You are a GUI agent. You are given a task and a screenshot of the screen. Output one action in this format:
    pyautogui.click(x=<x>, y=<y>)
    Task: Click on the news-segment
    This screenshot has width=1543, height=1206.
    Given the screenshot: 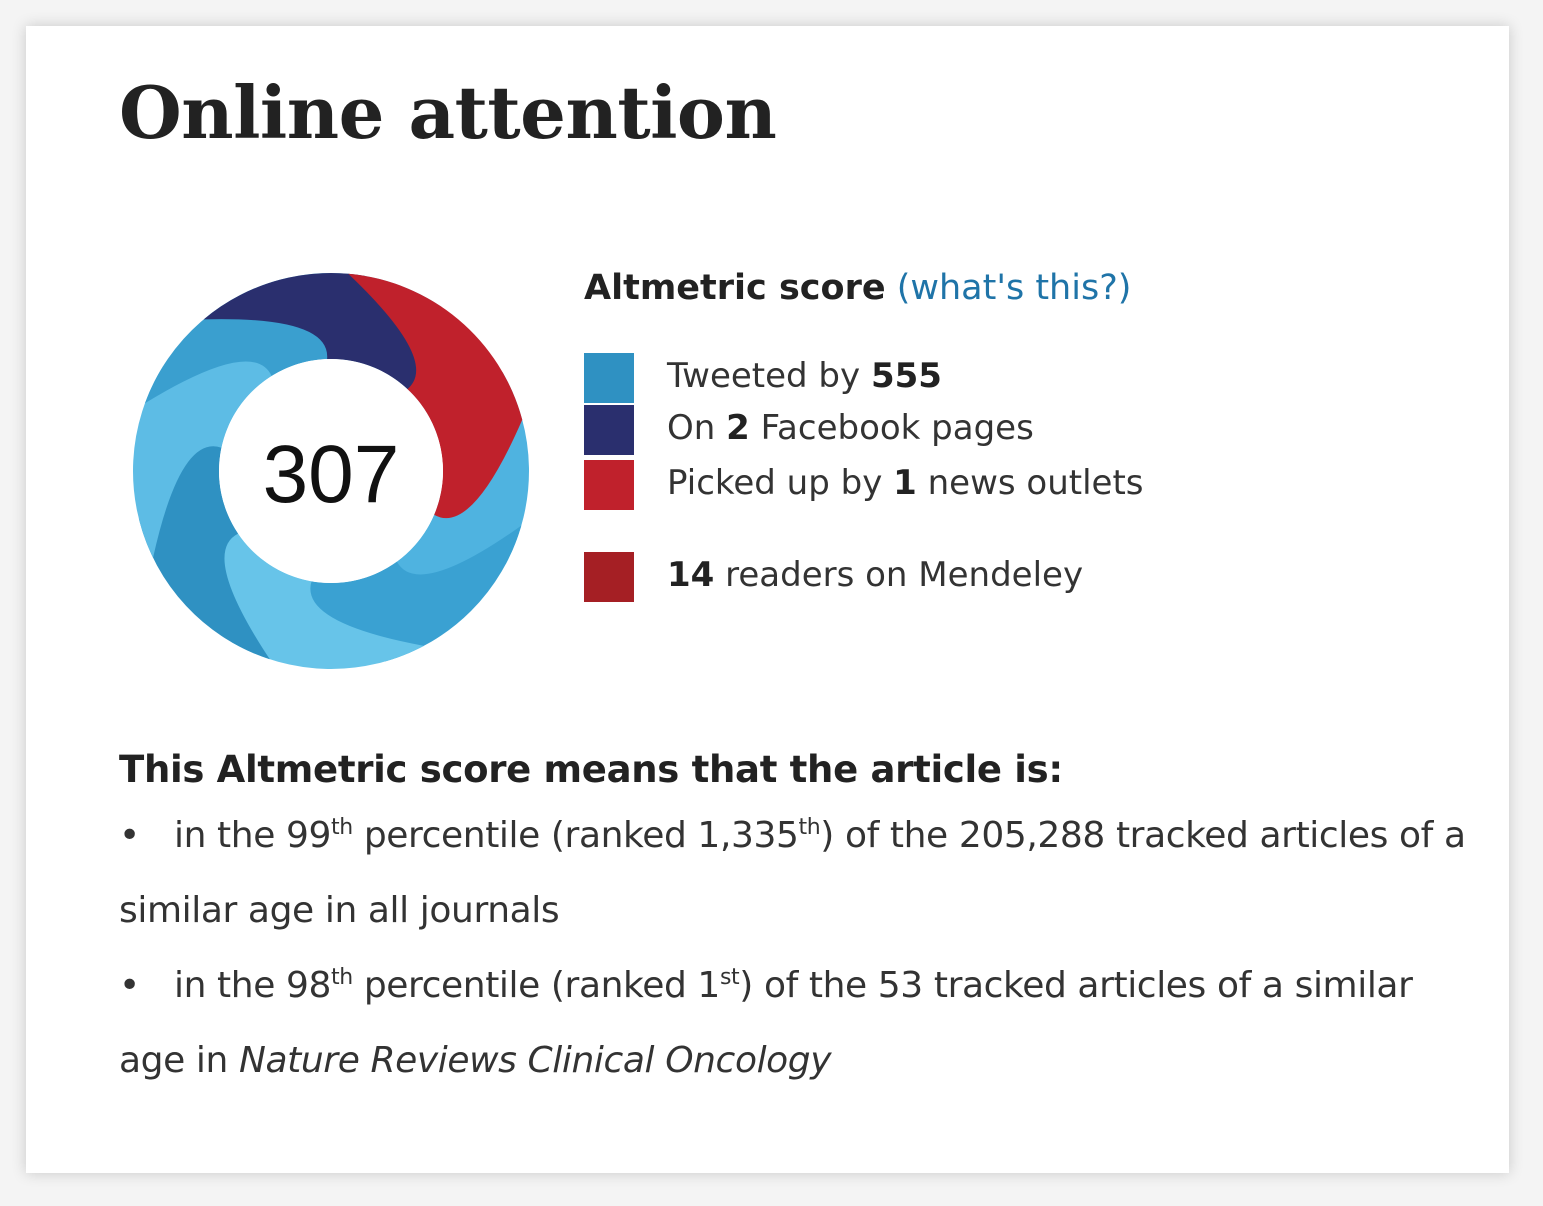 What is the action you would take?
    pyautogui.click(x=435, y=396)
    